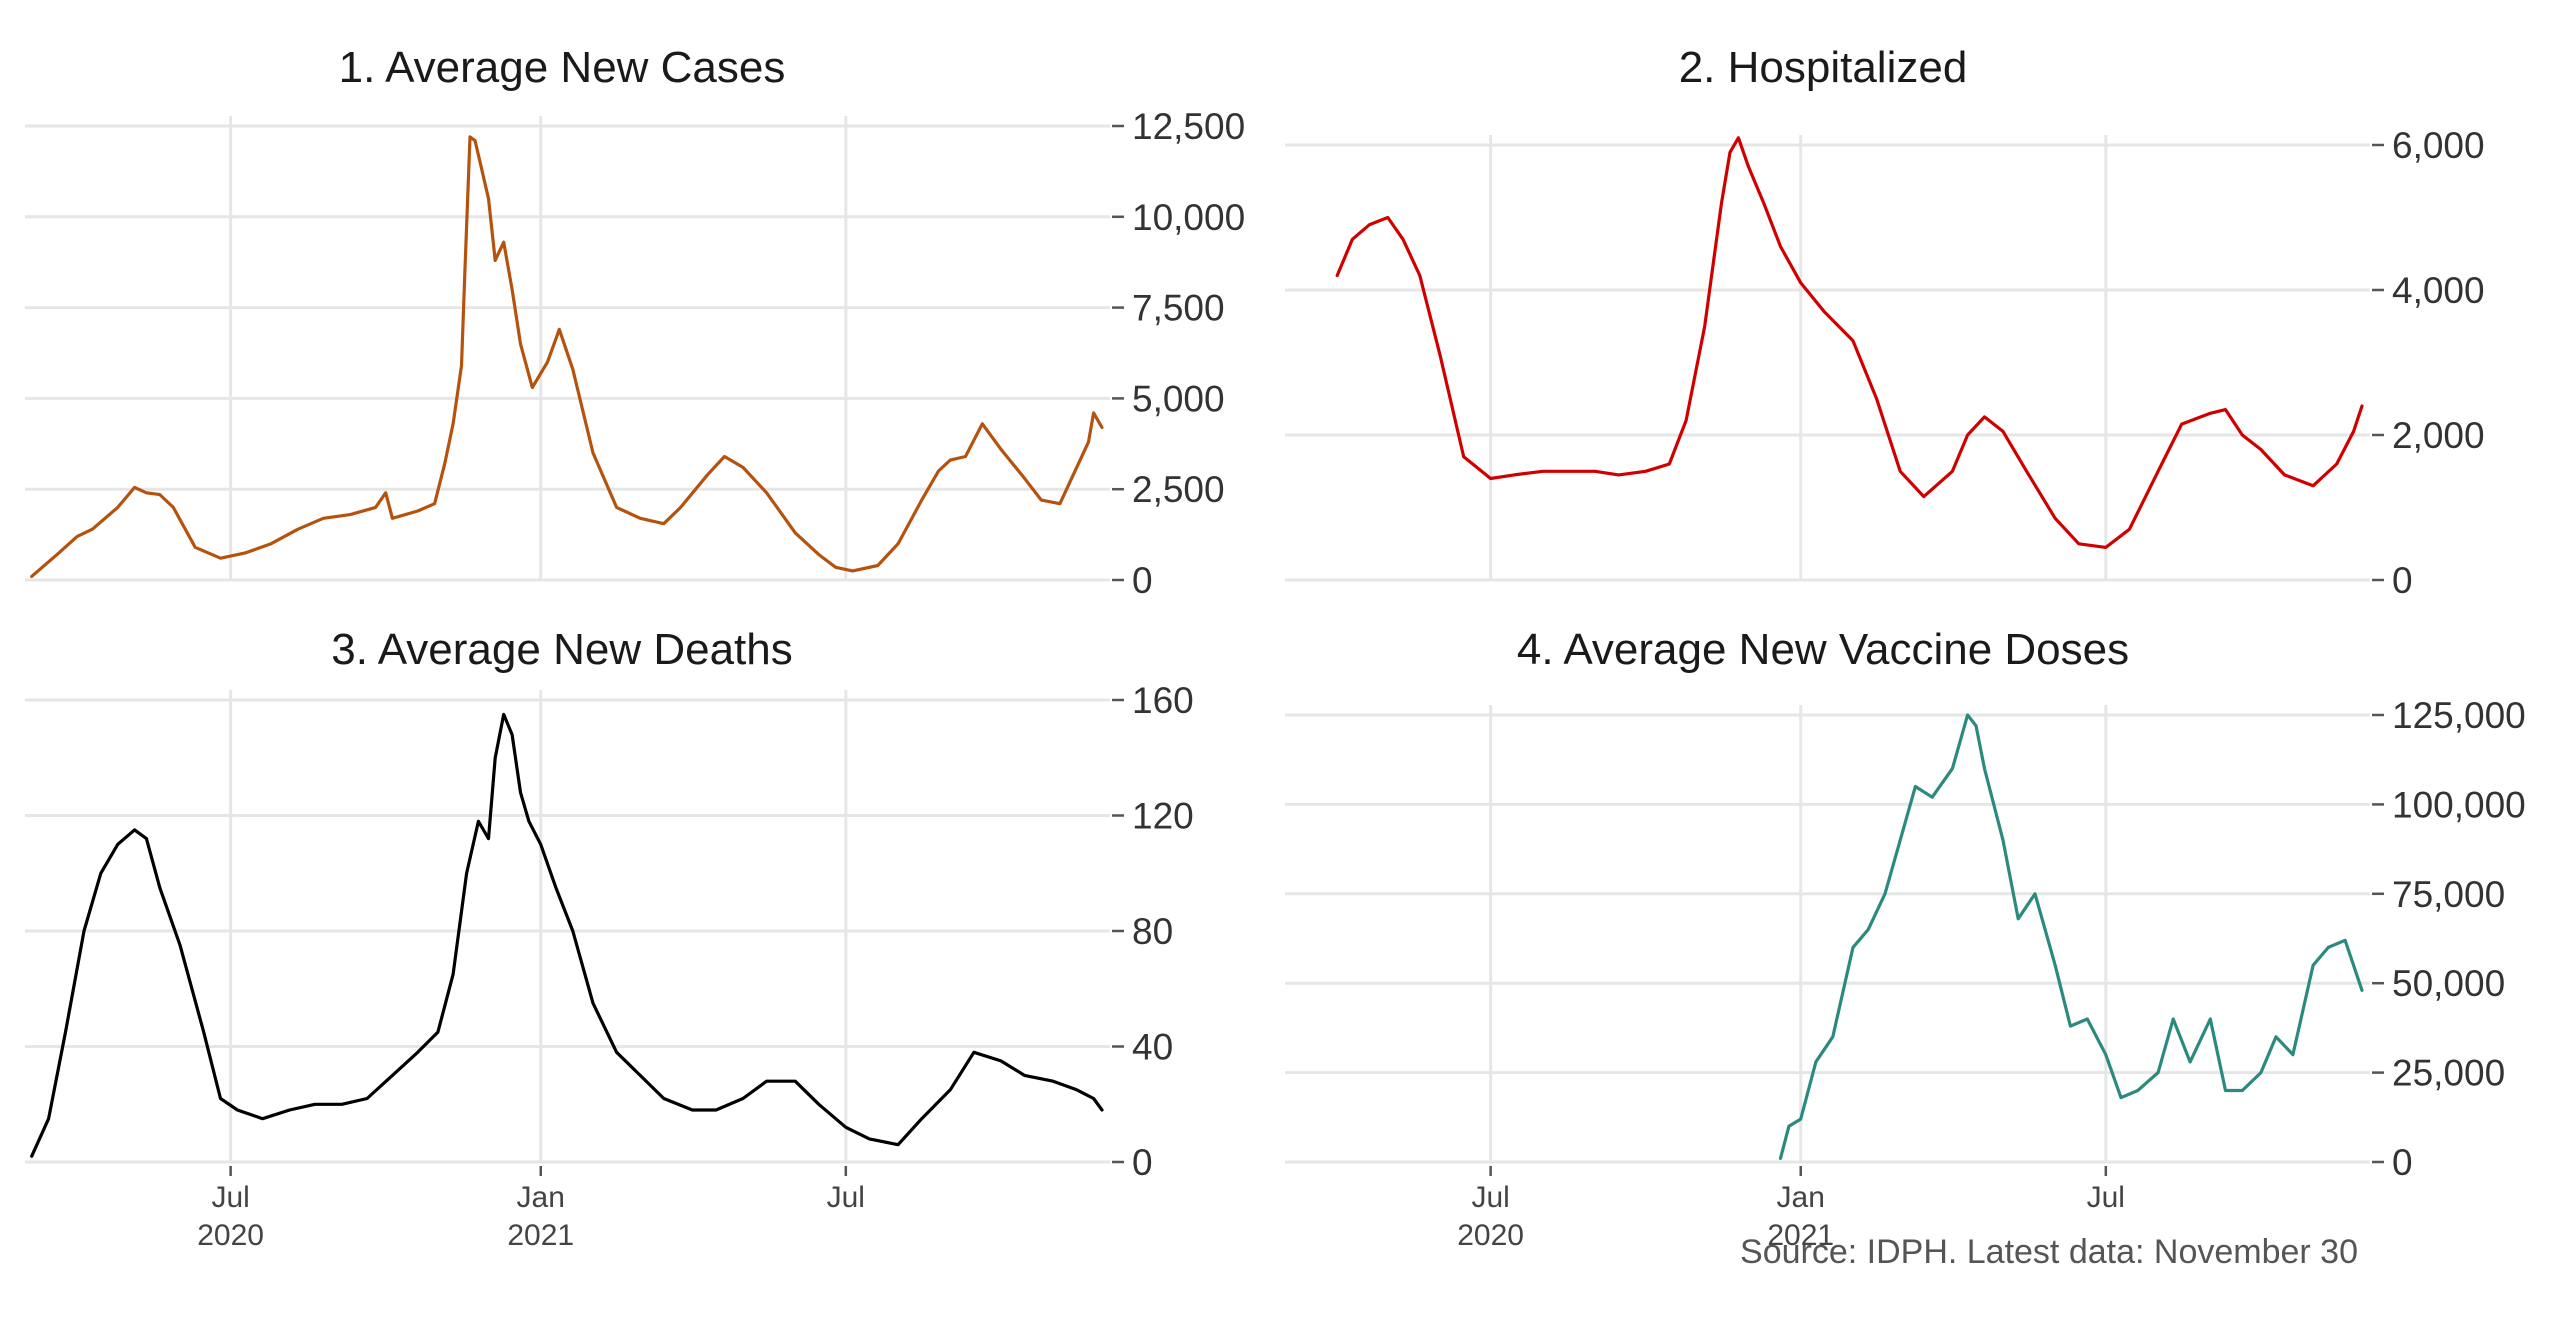 Image resolution: width=2560 pixels, height=1339 pixels. Describe the element at coordinates (2071, 936) in the screenshot. I see `series-line-vaccine` at that location.